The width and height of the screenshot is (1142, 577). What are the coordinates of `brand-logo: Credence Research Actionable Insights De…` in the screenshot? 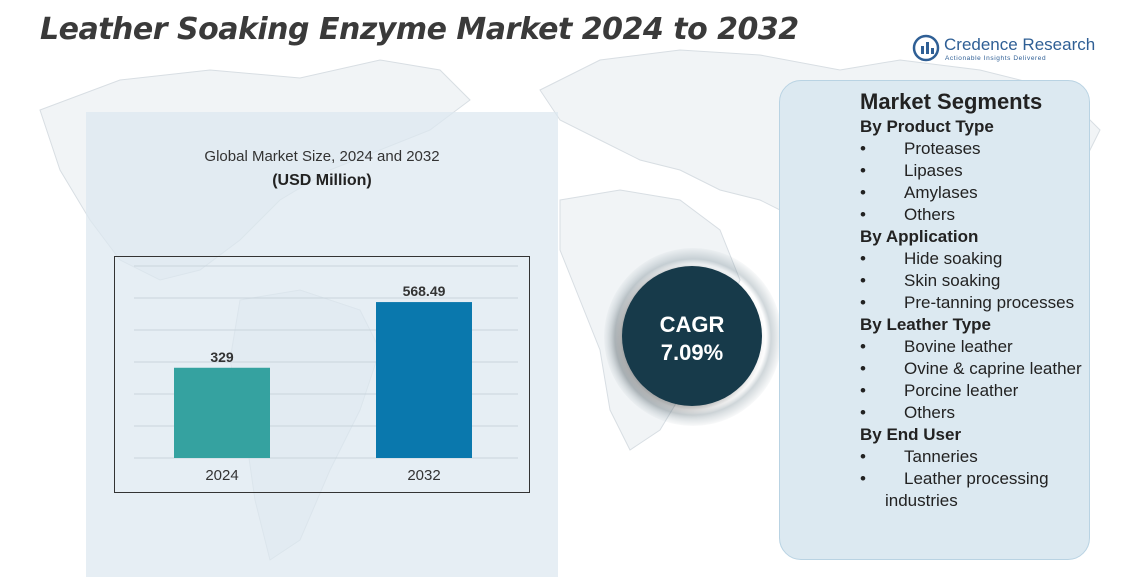 It's located at (1007, 49).